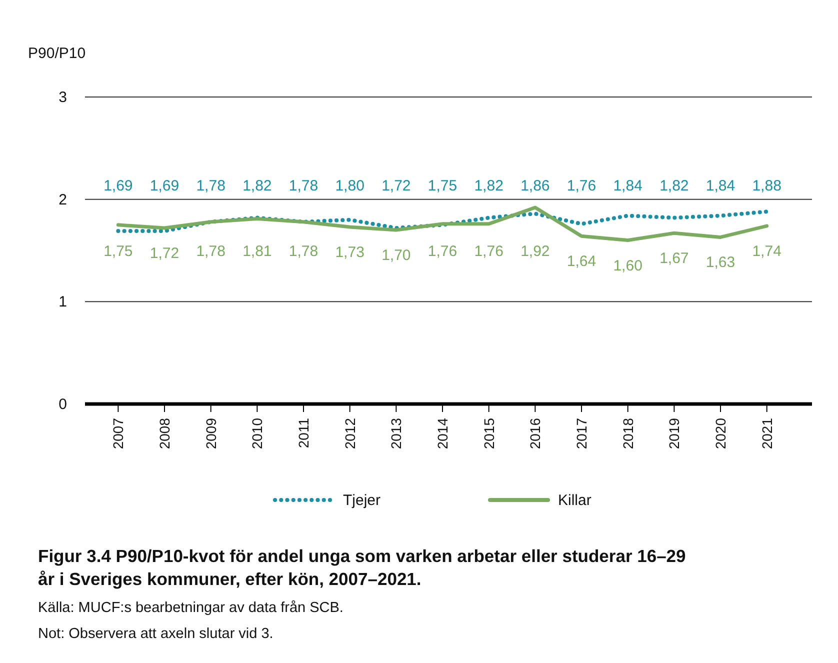 Image resolution: width=838 pixels, height=663 pixels. I want to click on data-label: 1,81, so click(257, 251).